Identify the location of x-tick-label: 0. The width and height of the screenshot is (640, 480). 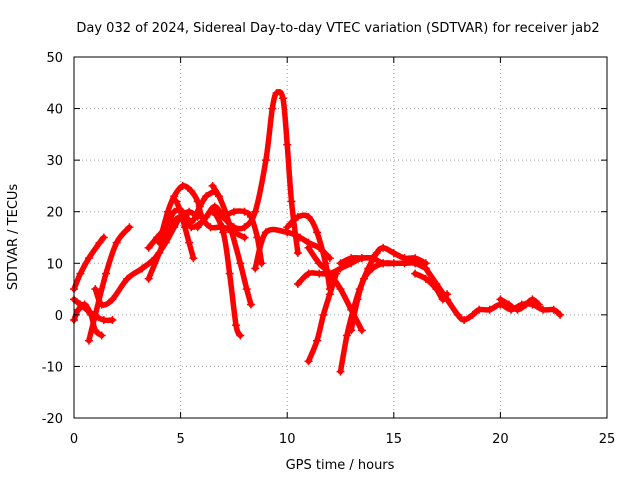
(74, 439).